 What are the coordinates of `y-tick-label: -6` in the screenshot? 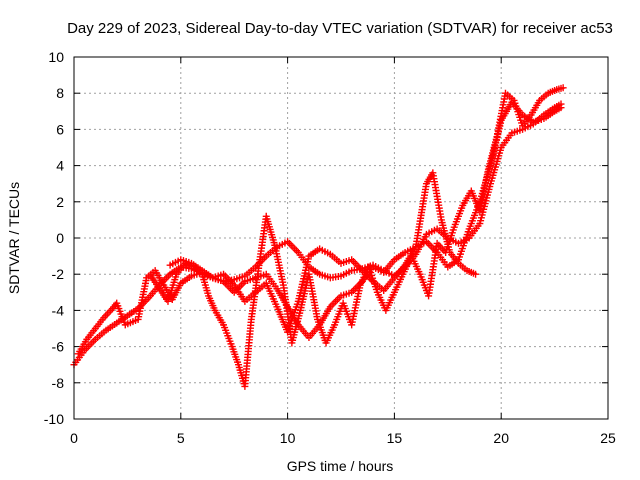 It's located at (58, 347).